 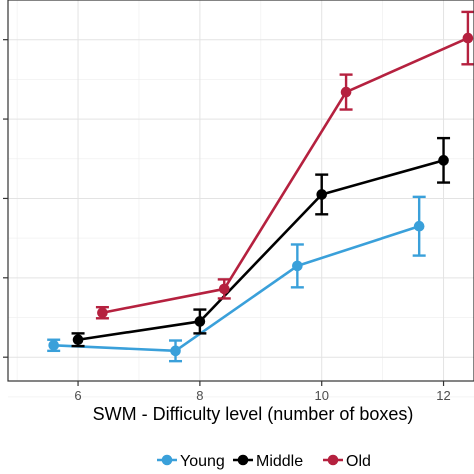 I want to click on legend-item-old: Old, so click(x=347, y=461).